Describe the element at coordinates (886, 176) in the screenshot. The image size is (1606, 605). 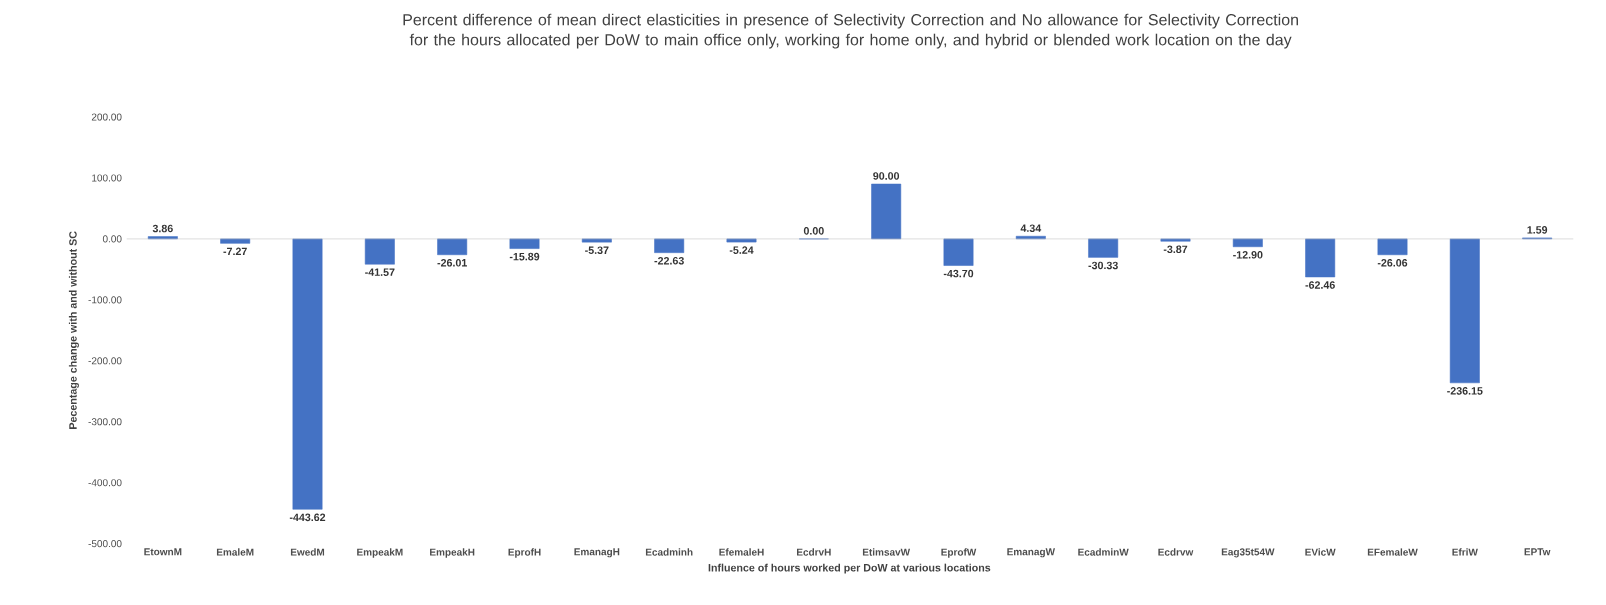
I see `data-label: 90.00` at that location.